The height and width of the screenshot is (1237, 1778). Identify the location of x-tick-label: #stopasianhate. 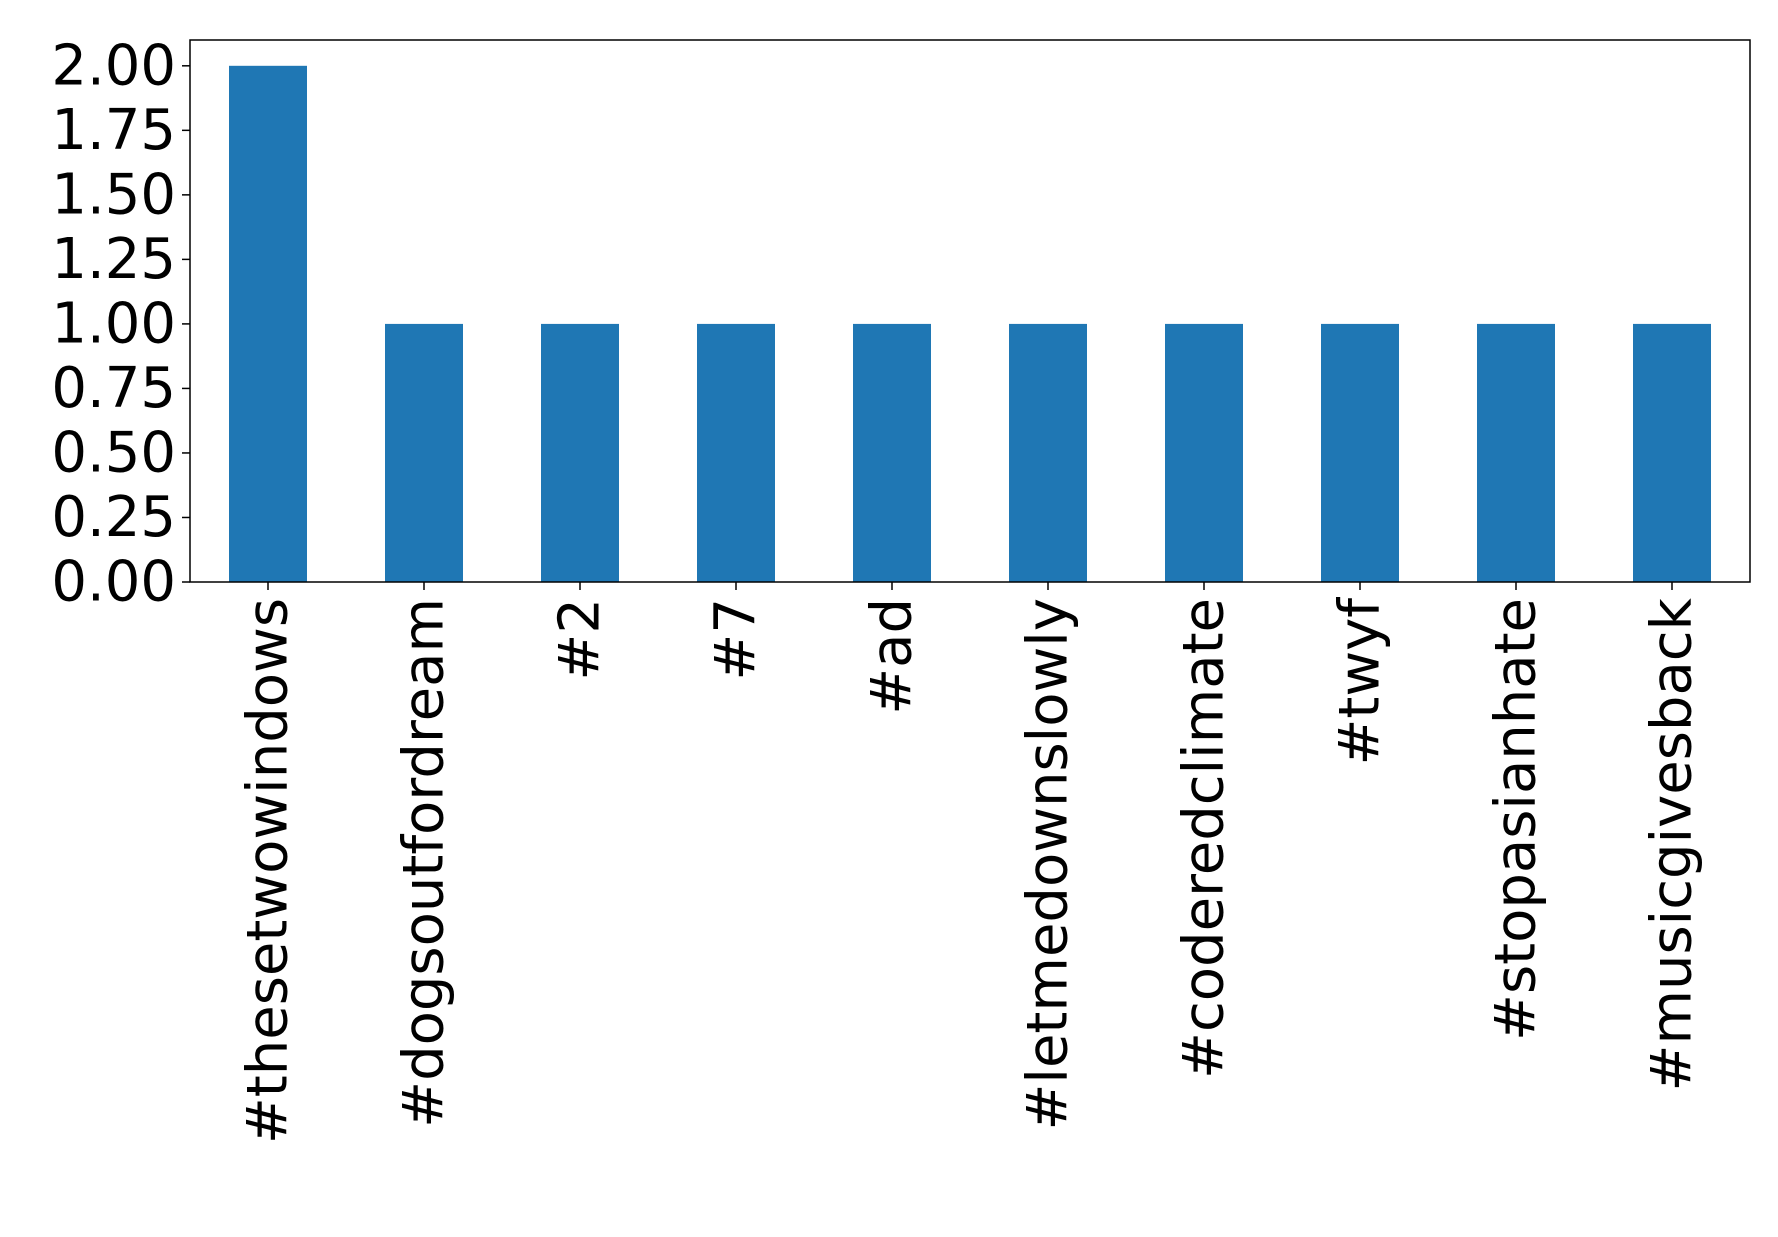
(1516, 819).